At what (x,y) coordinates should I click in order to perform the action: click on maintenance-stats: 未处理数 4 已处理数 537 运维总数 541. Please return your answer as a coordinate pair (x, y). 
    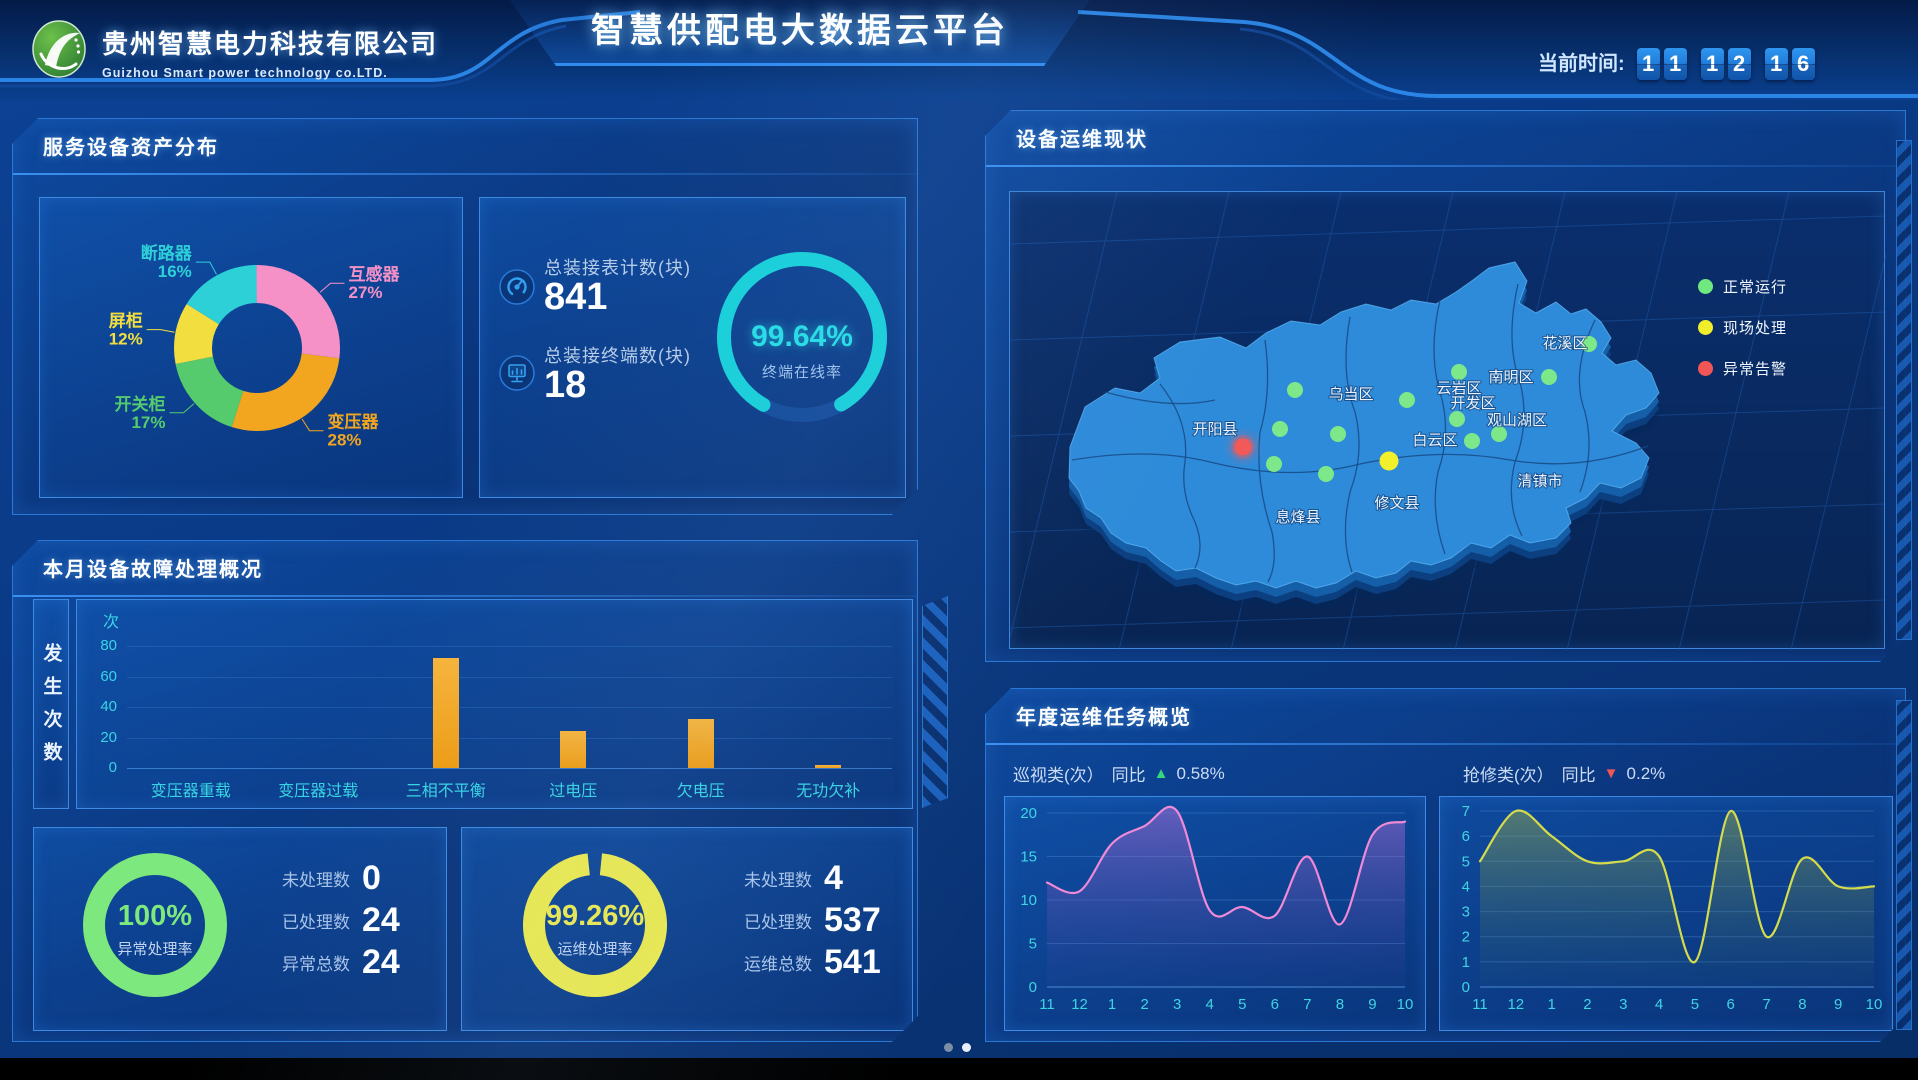
    Looking at the image, I should click on (794, 921).